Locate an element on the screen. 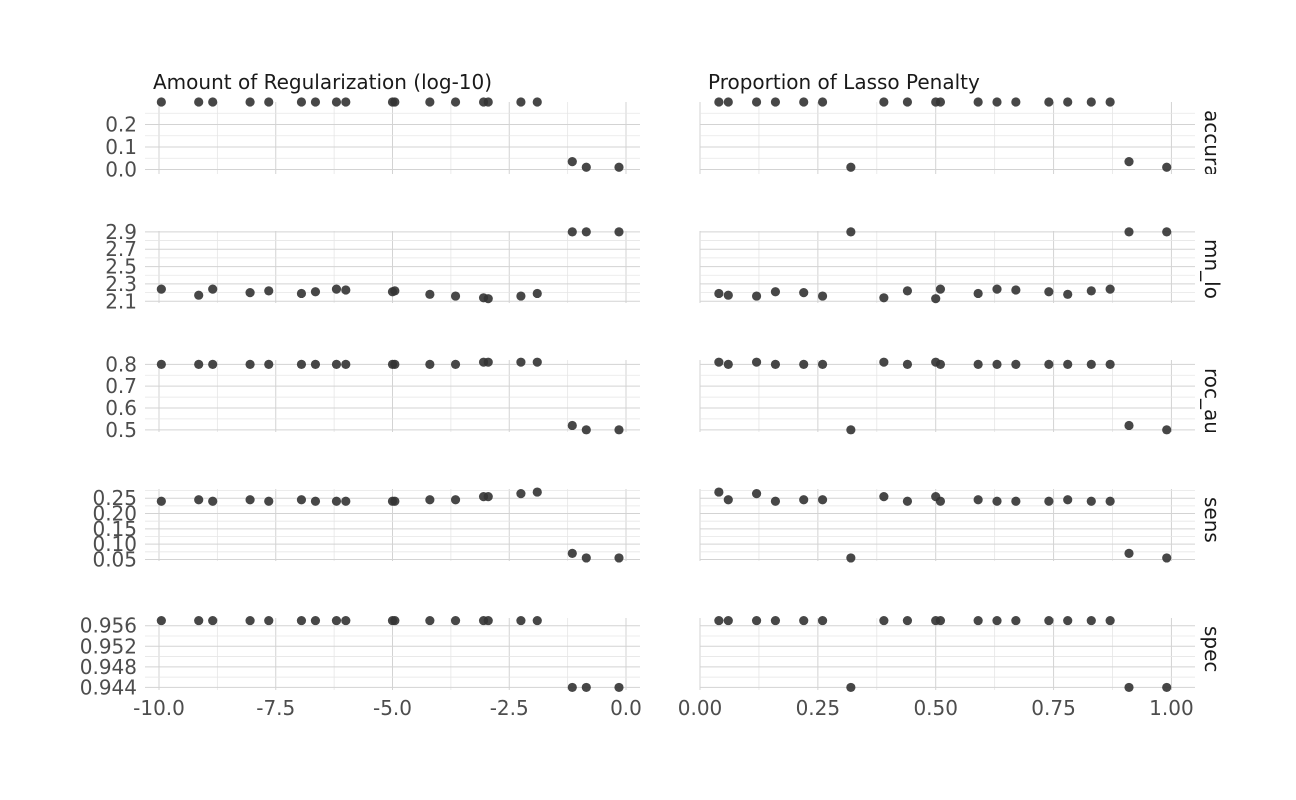 The height and width of the screenshot is (800, 1296). y-tick-label: 0.952 is located at coordinates (108, 646).